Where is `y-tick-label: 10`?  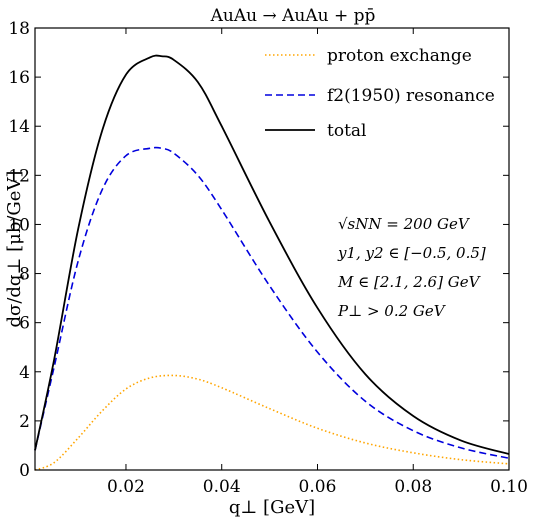 y-tick-label: 10 is located at coordinates (19, 225).